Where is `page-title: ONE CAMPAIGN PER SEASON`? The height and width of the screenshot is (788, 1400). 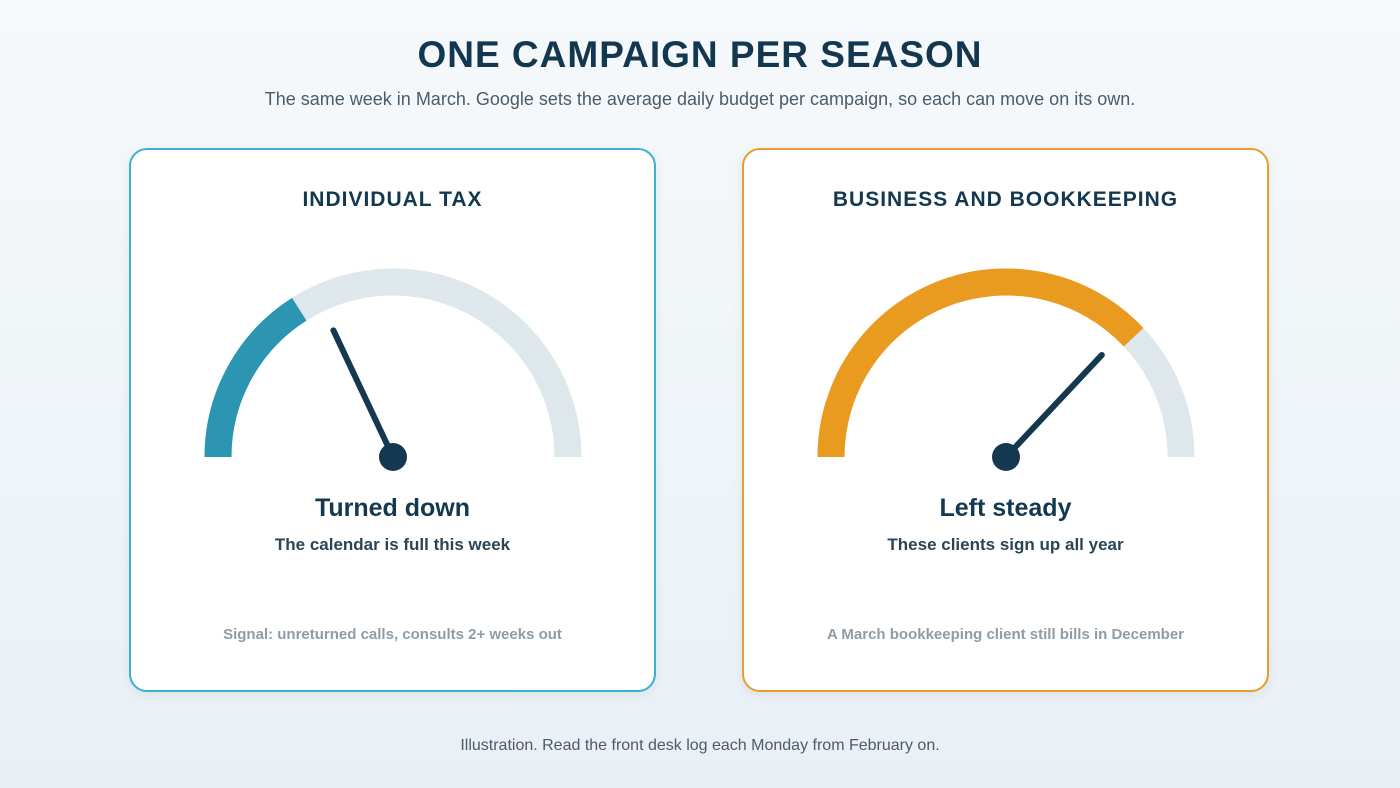
page-title: ONE CAMPAIGN PER SEASON is located at coordinates (700, 54).